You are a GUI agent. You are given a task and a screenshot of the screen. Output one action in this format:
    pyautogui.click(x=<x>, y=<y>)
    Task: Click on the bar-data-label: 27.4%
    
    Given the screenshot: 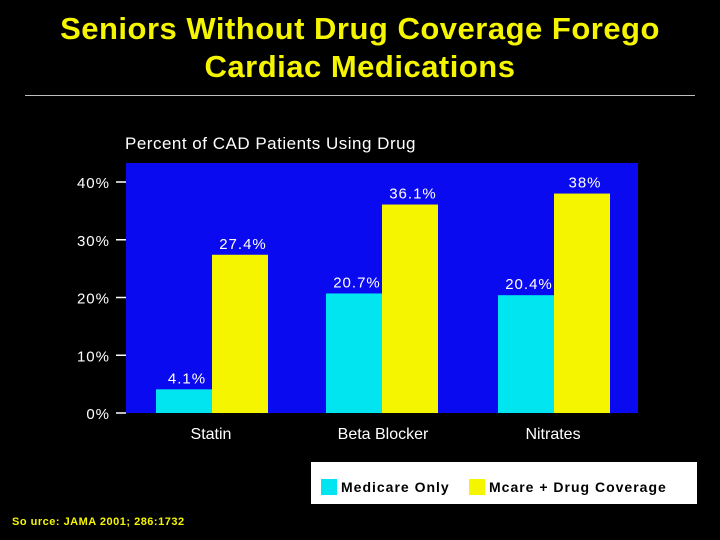 What is the action you would take?
    pyautogui.click(x=243, y=244)
    